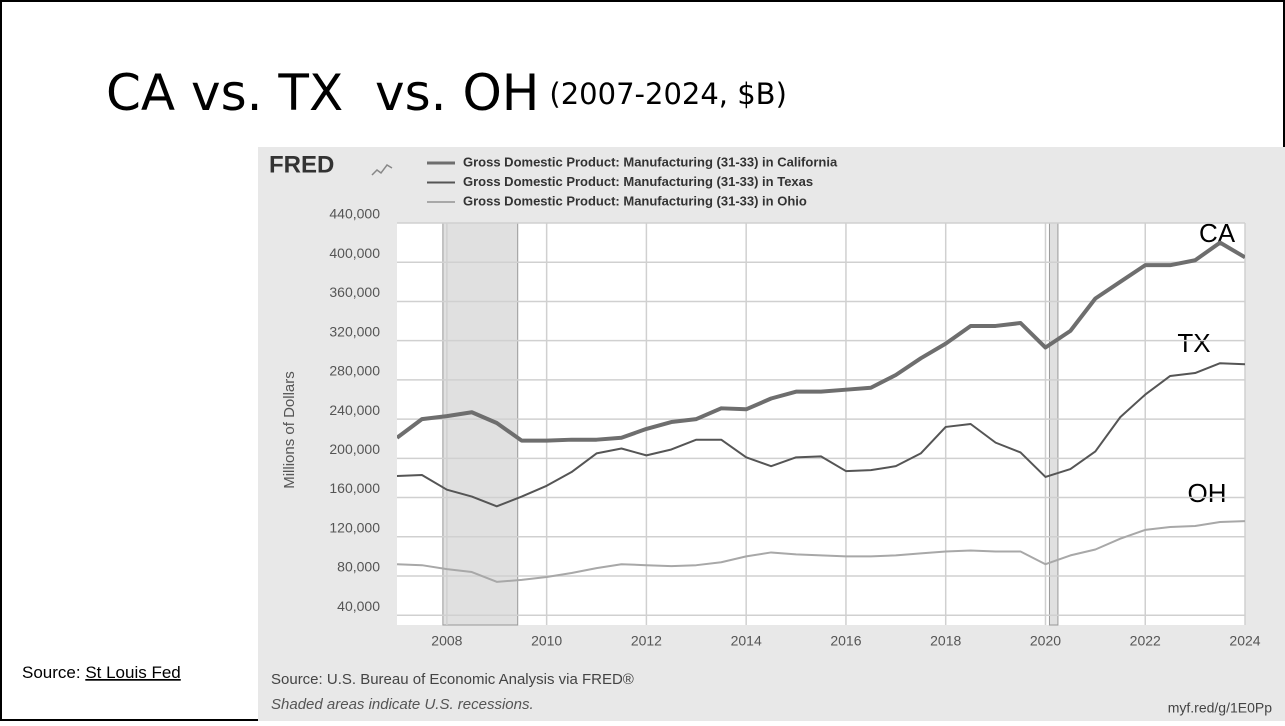 The height and width of the screenshot is (726, 1285). What do you see at coordinates (746, 641) in the screenshot?
I see `x-tick-label: 2014` at bounding box center [746, 641].